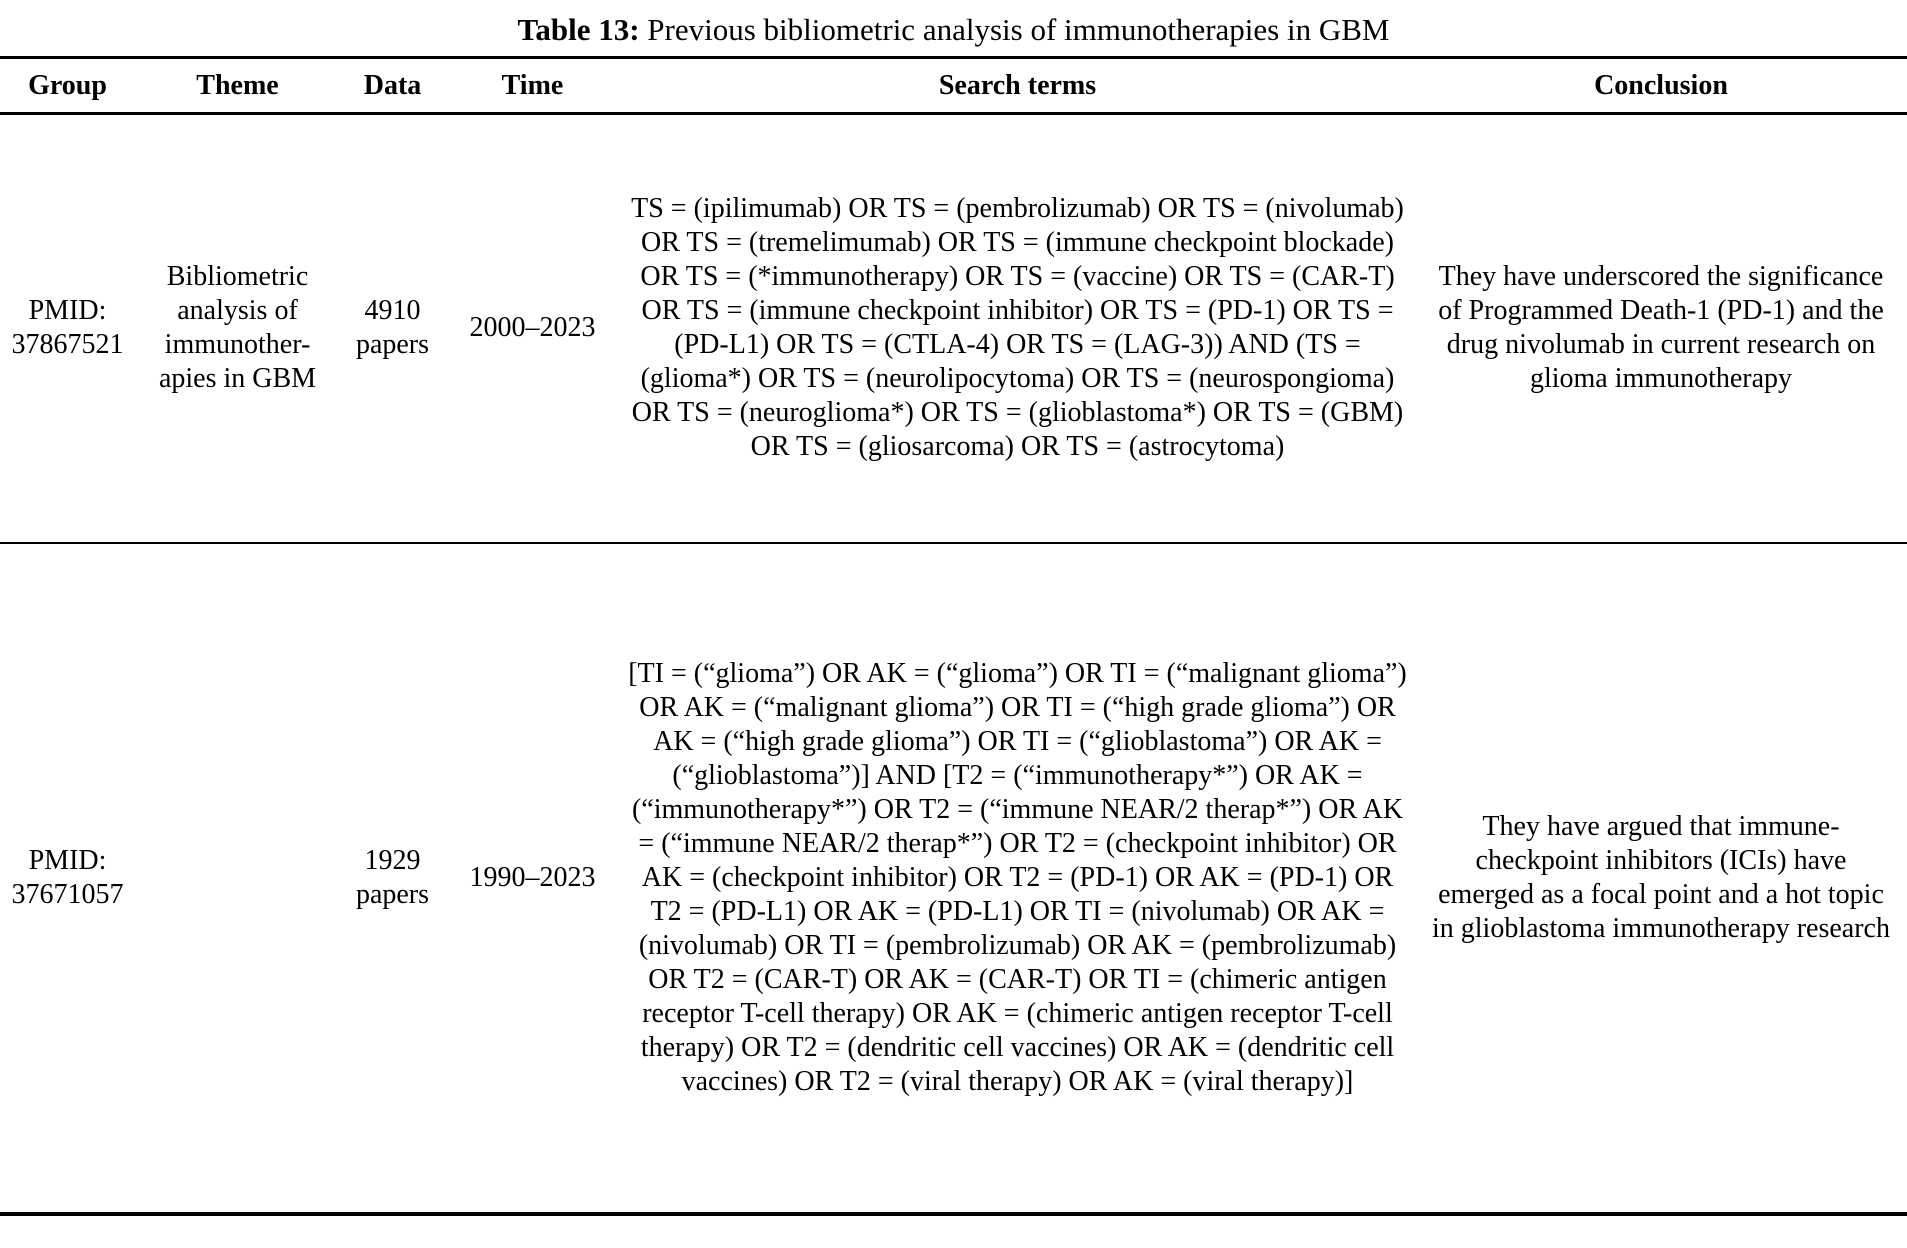 The image size is (1907, 1248). I want to click on column-header-data: Data, so click(392, 85).